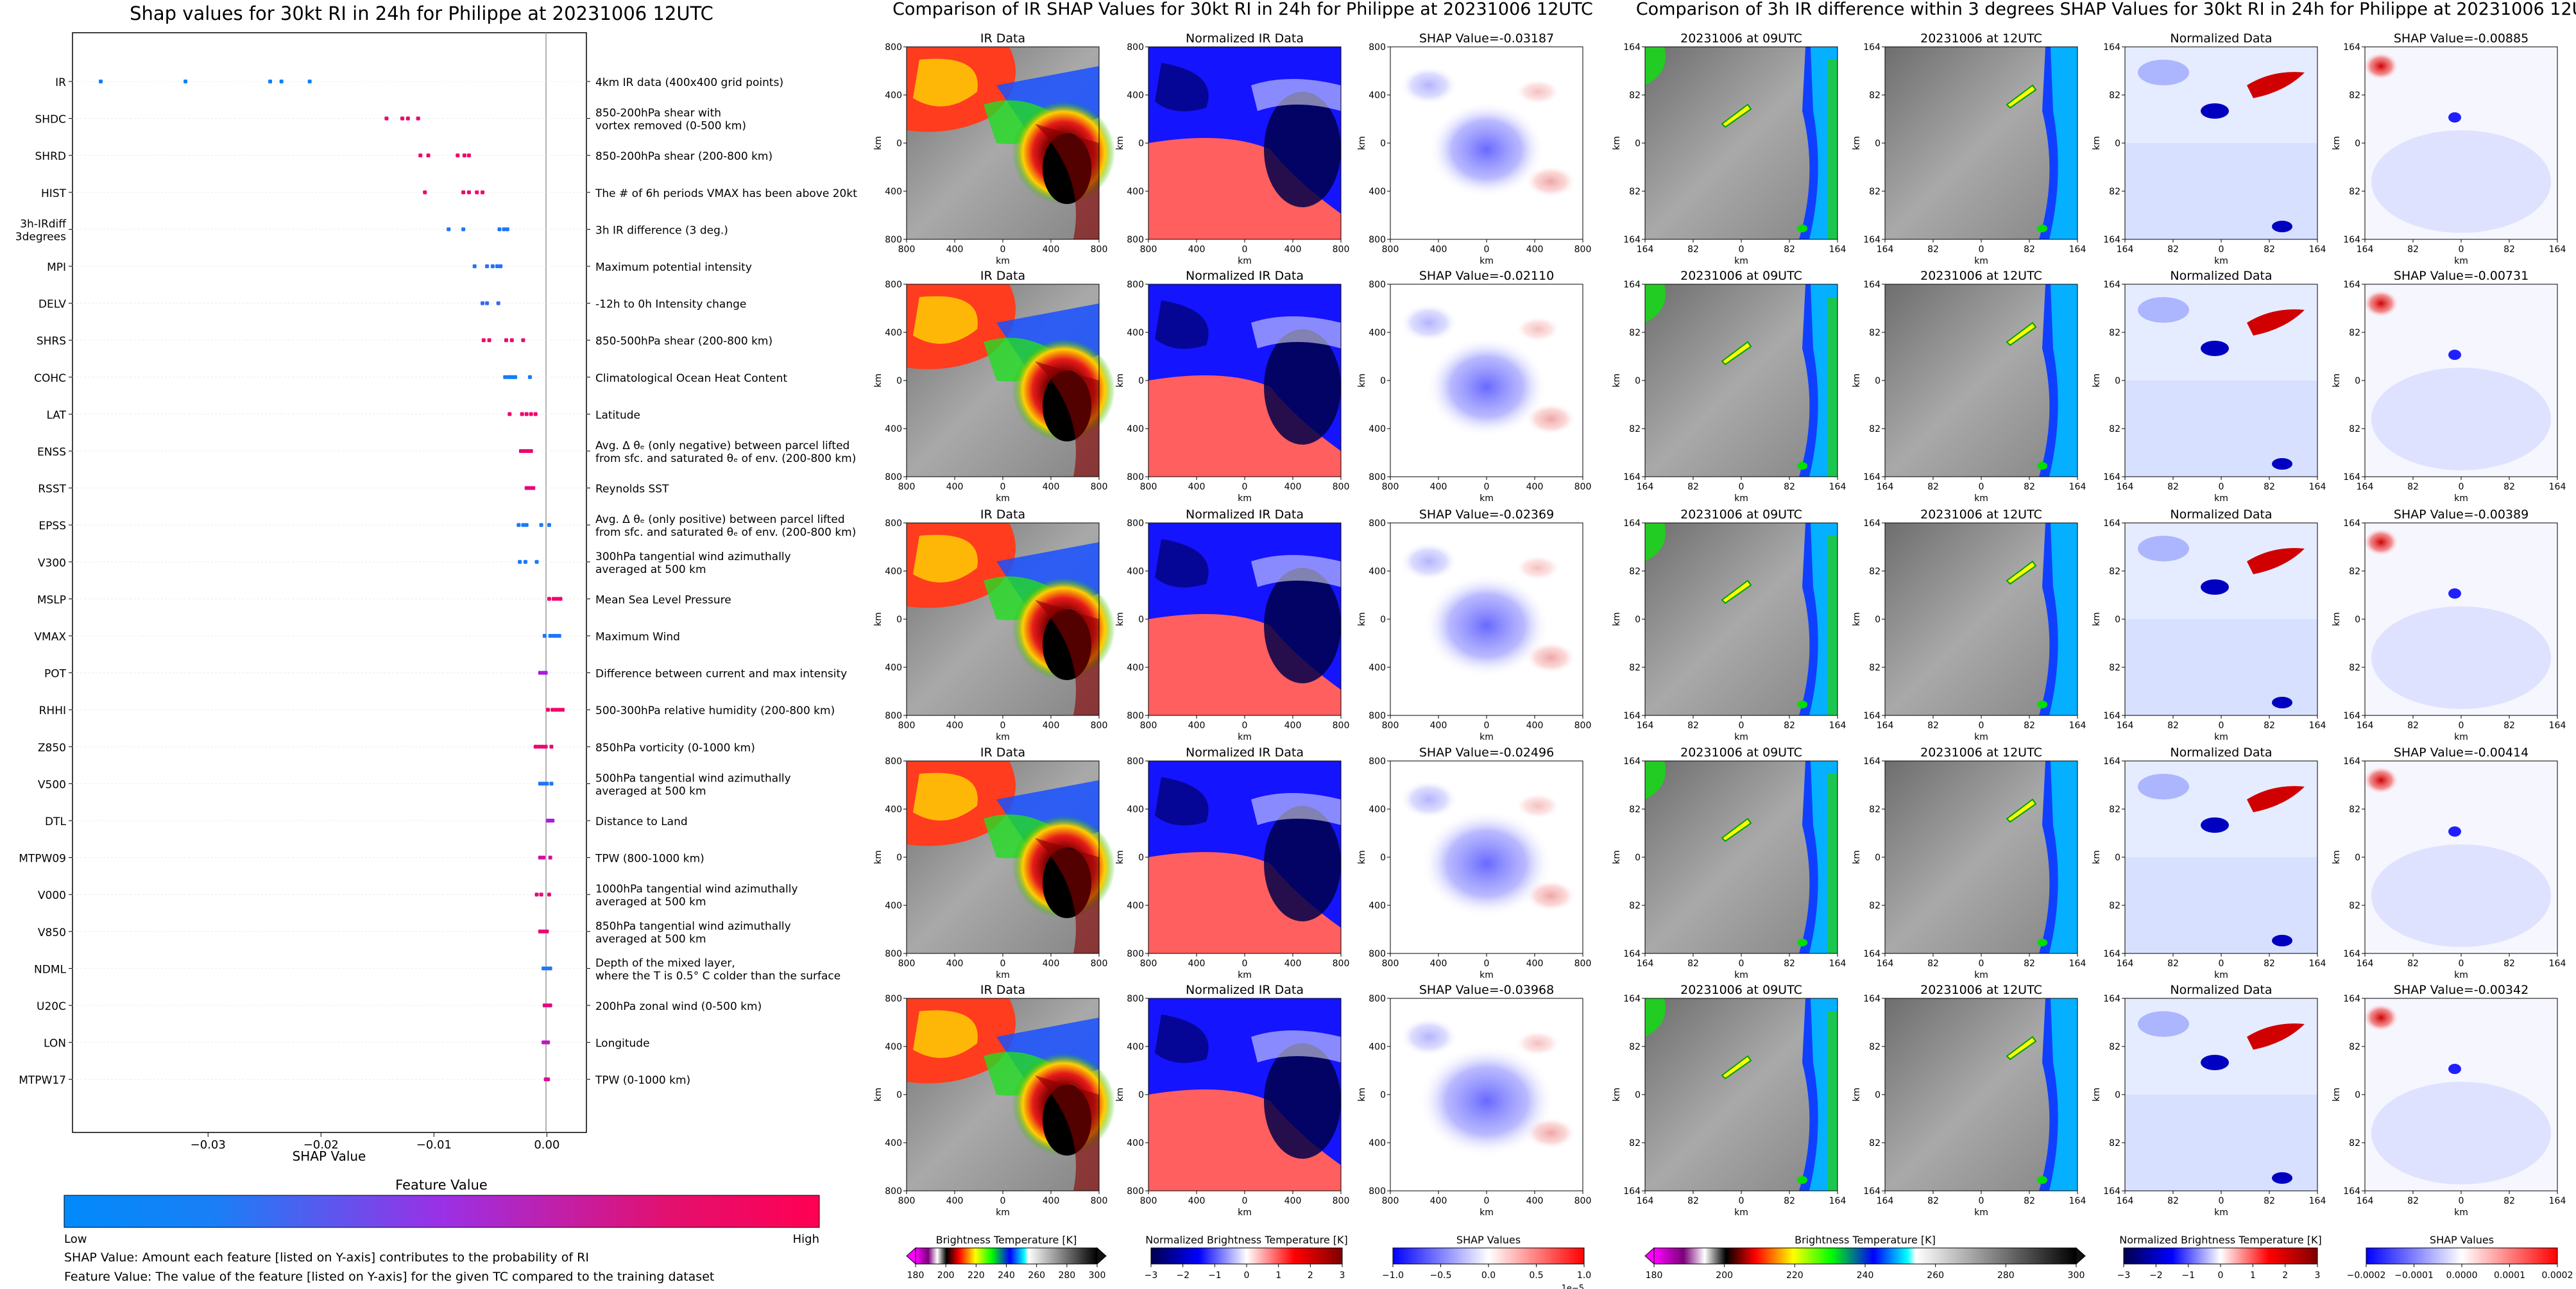 The width and height of the screenshot is (2576, 1289). Describe the element at coordinates (1302, 625) in the screenshot. I see `norm-ir-storm` at that location.